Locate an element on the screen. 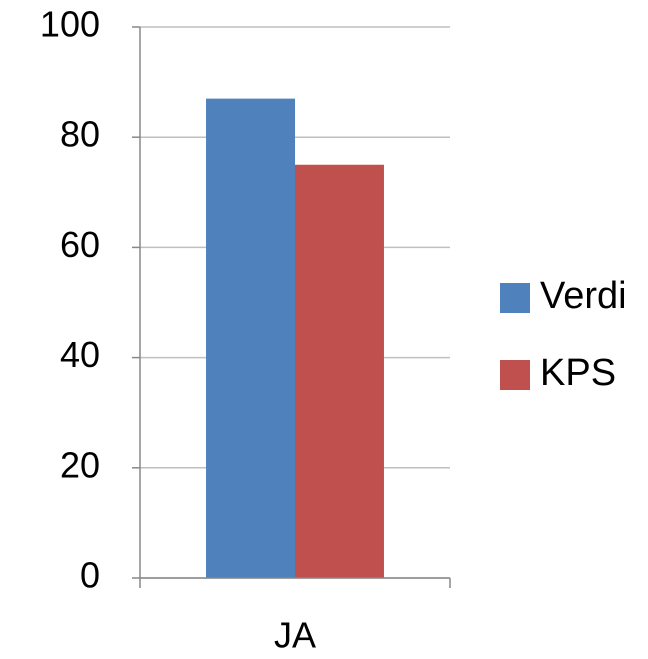  legend-label: Verdi is located at coordinates (583, 296).